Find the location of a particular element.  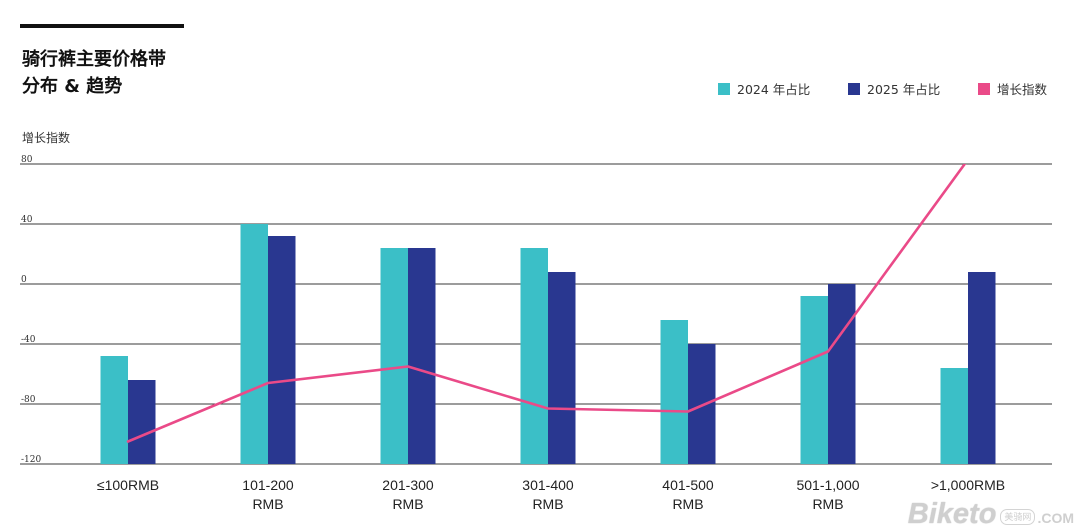

title-accent-bar is located at coordinates (102, 26).